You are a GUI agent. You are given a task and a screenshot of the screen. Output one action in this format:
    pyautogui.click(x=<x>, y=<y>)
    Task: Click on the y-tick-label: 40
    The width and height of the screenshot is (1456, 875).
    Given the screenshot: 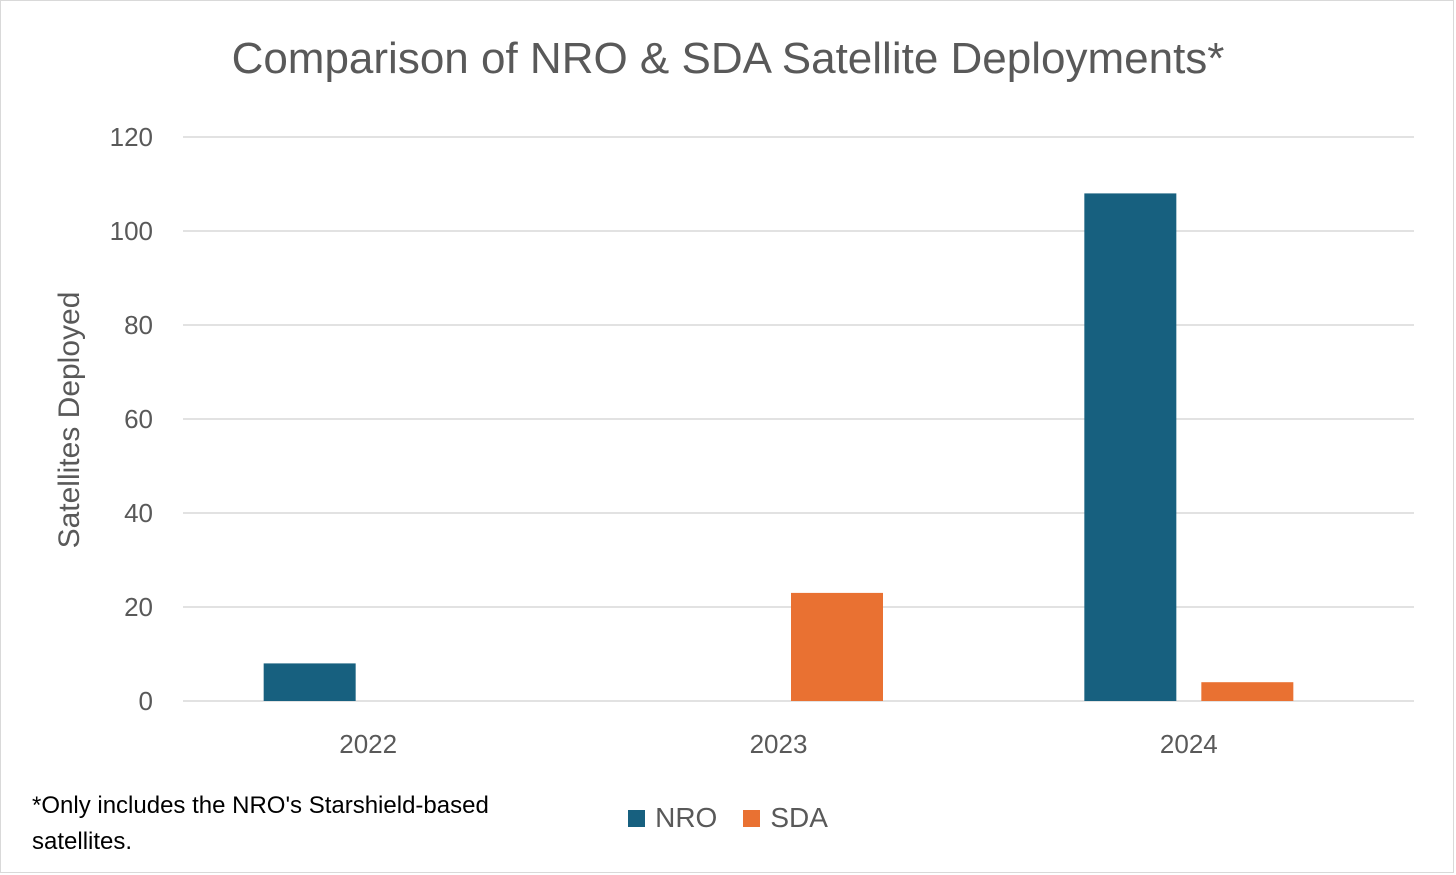 What is the action you would take?
    pyautogui.click(x=138, y=513)
    